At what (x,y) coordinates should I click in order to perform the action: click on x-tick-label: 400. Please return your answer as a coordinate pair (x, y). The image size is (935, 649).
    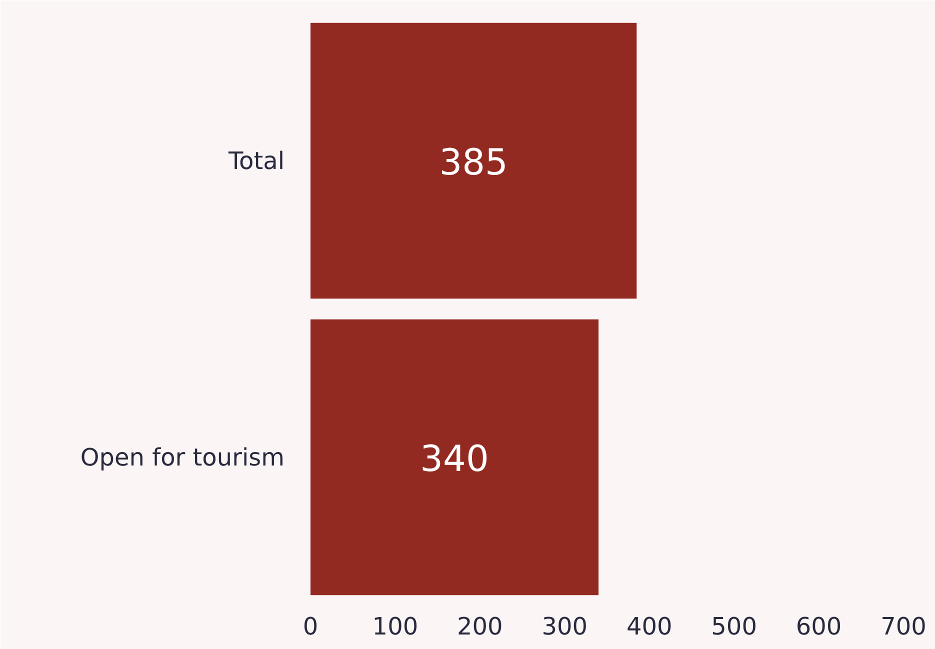
    Looking at the image, I should click on (649, 626).